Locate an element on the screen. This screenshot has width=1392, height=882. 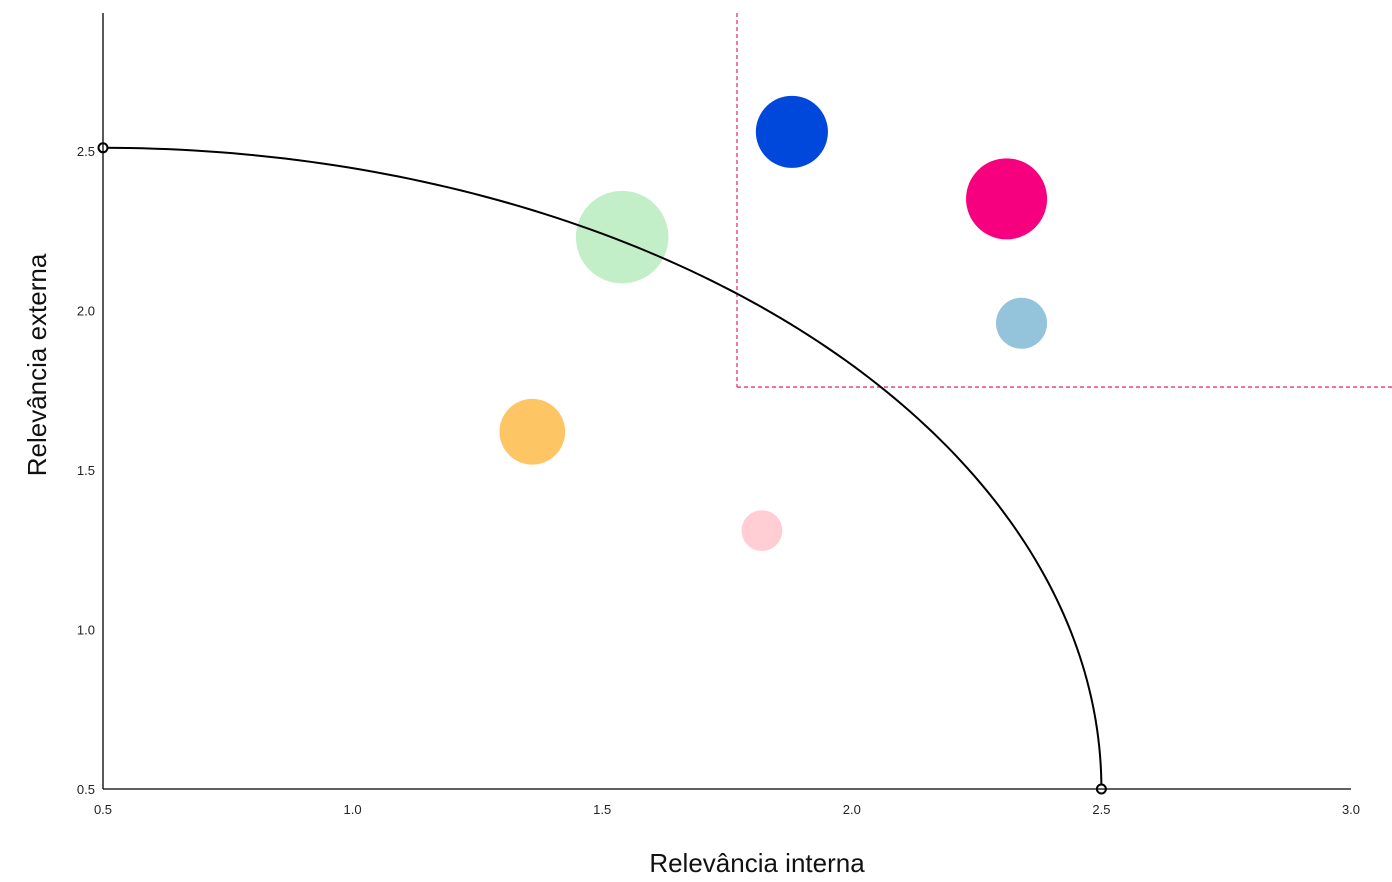
y-tick-label: 1.0 is located at coordinates (86, 630).